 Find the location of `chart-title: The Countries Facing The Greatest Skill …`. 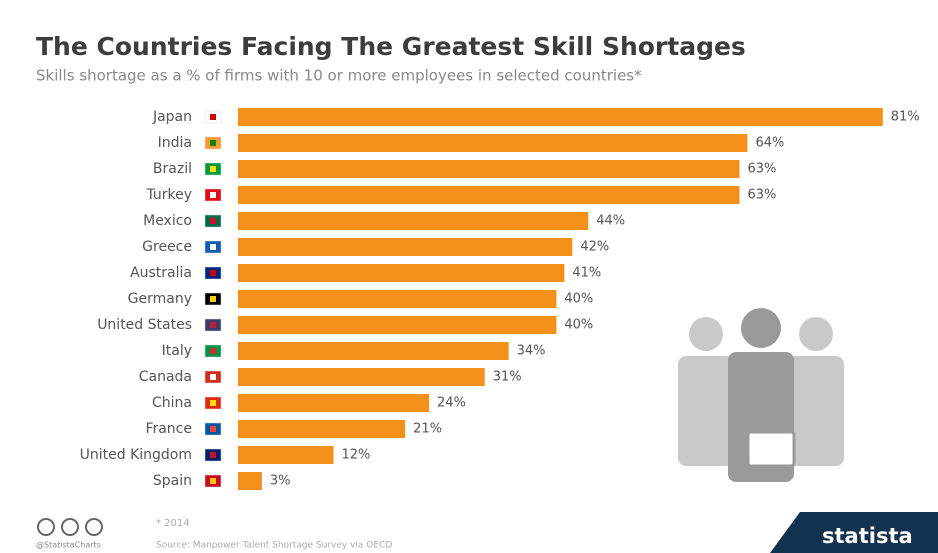

chart-title: The Countries Facing The Greatest Skill … is located at coordinates (391, 46).